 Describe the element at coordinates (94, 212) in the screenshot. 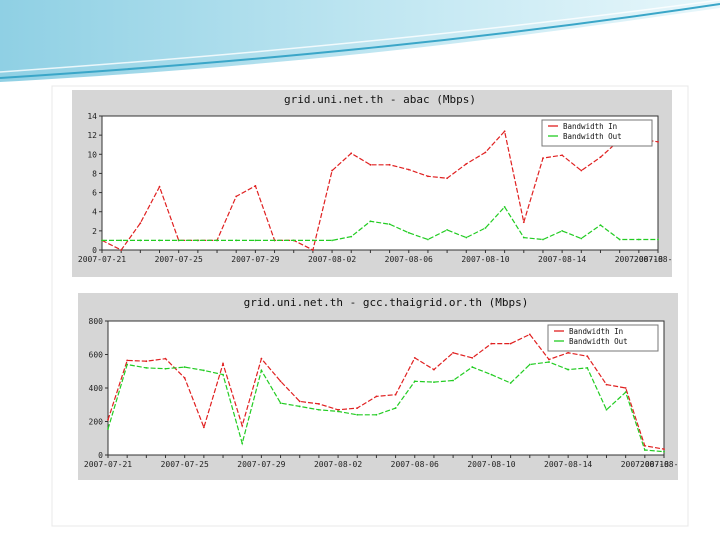

I see `y-tick-label: 4` at that location.